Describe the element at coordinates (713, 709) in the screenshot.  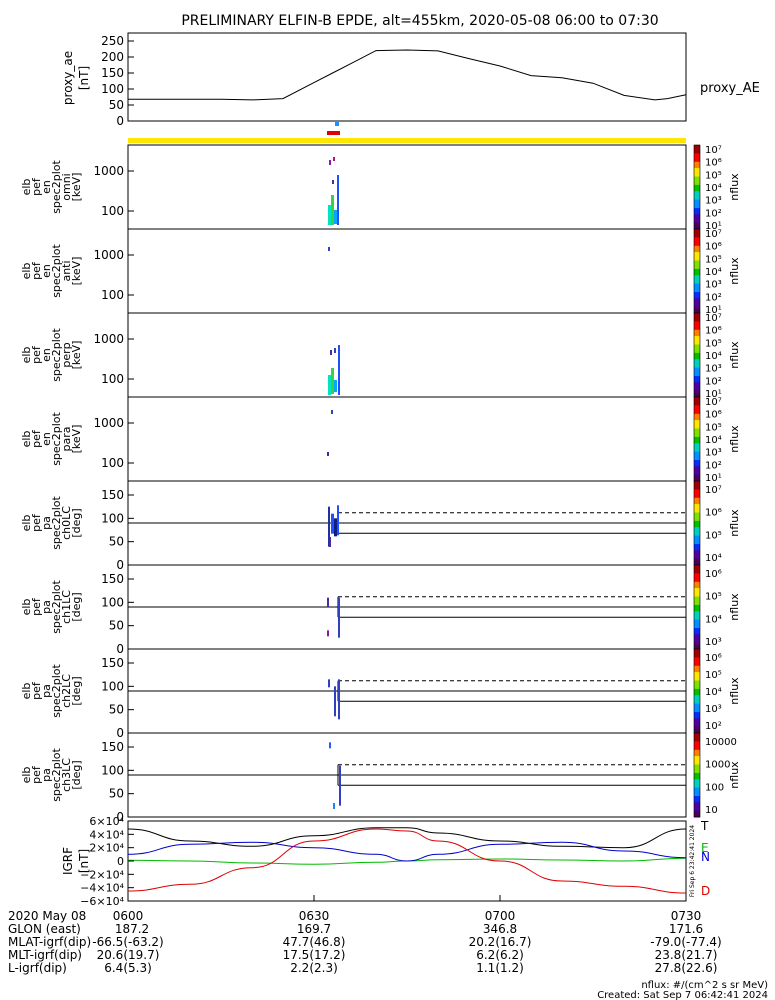
I see `pa-cb-tick: 10³` at that location.